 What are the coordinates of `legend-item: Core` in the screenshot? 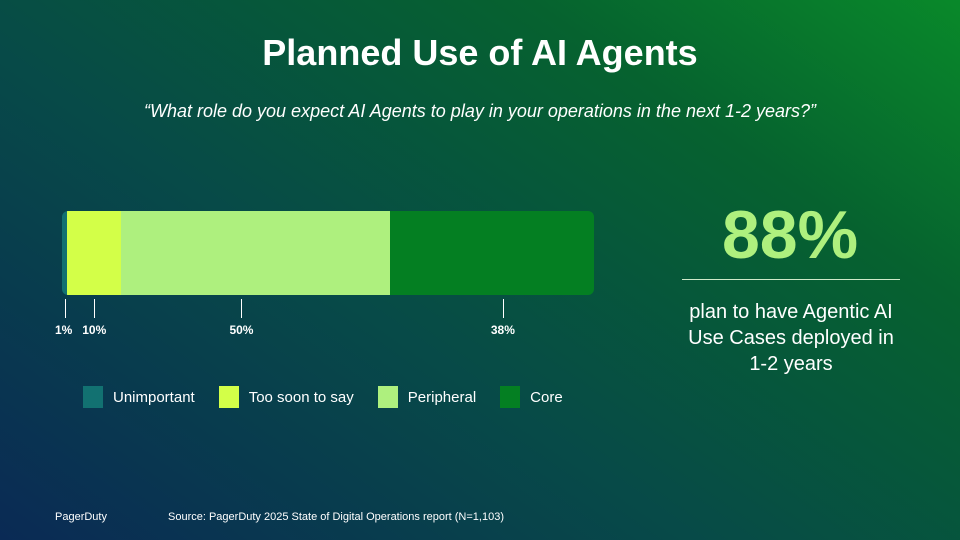 It's located at (531, 397).